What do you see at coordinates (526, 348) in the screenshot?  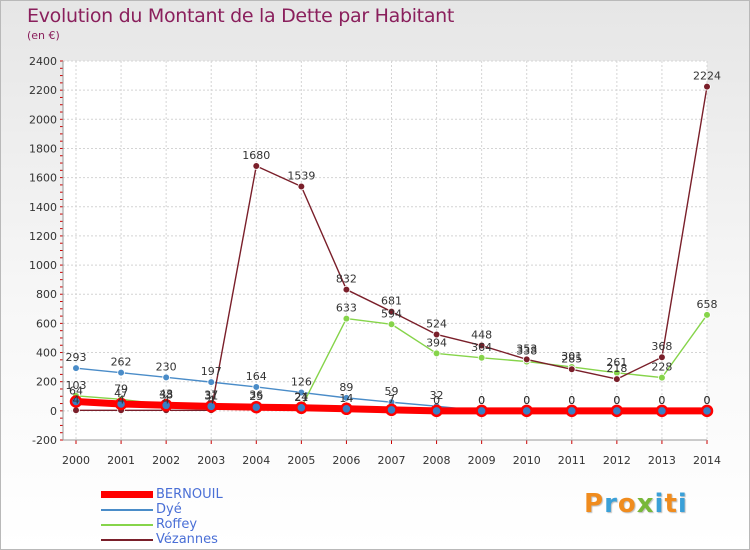 I see `data-label: 353` at bounding box center [526, 348].